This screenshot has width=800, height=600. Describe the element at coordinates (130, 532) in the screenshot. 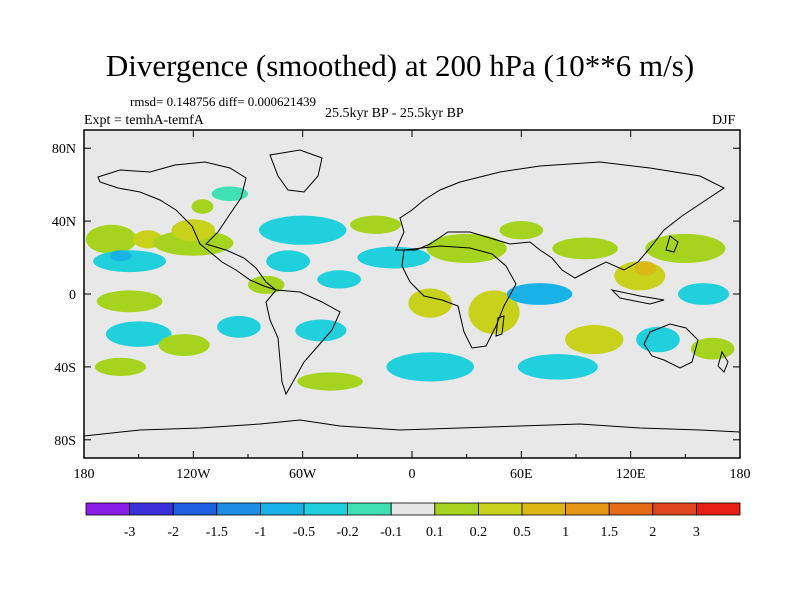

I see `colorbar-label-0: -3` at that location.